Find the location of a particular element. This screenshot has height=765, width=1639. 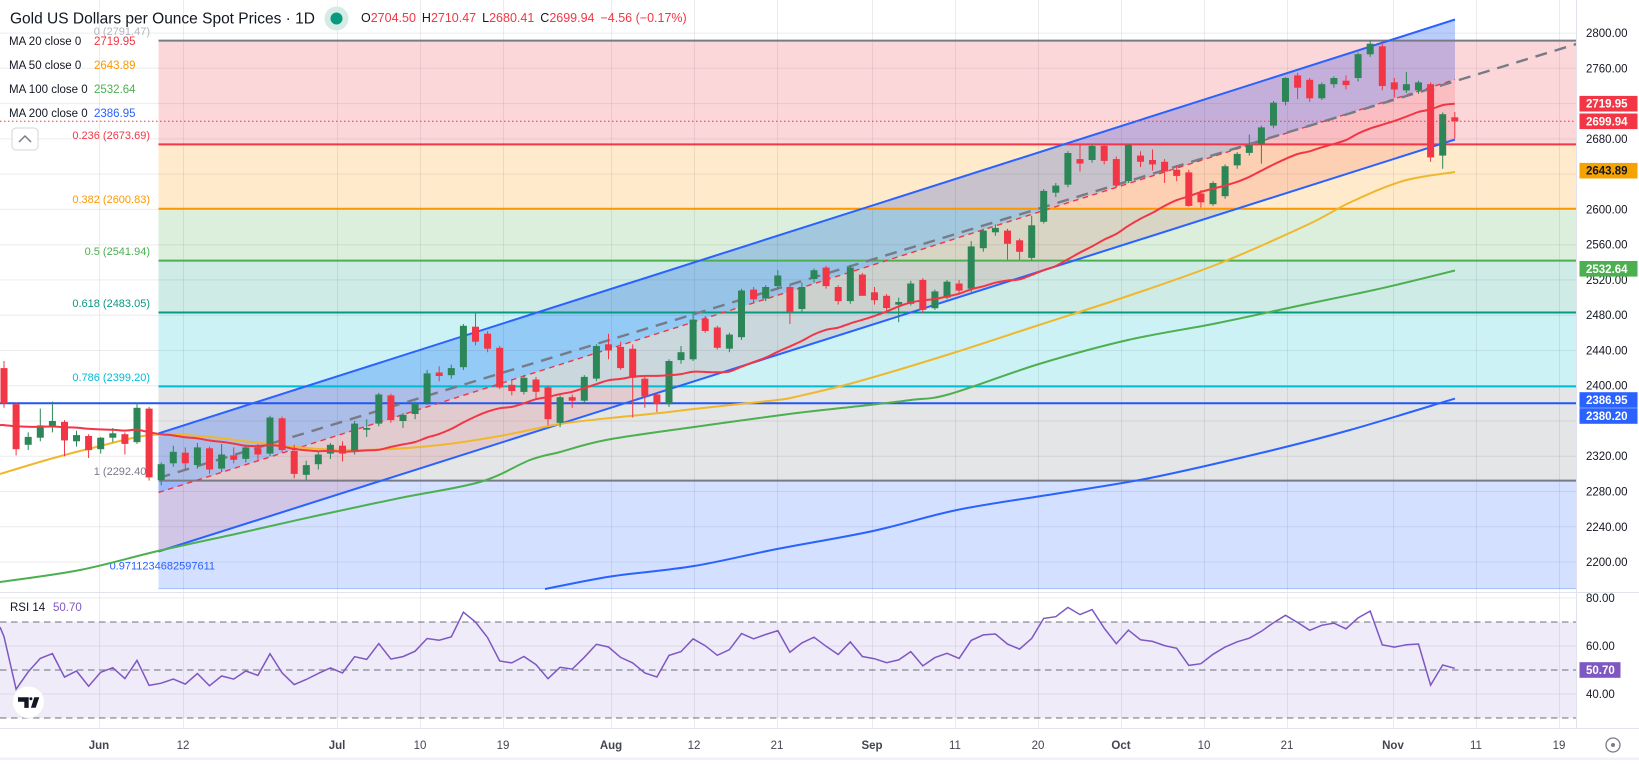

svg-text: 2760.00 is located at coordinates (1607, 69).